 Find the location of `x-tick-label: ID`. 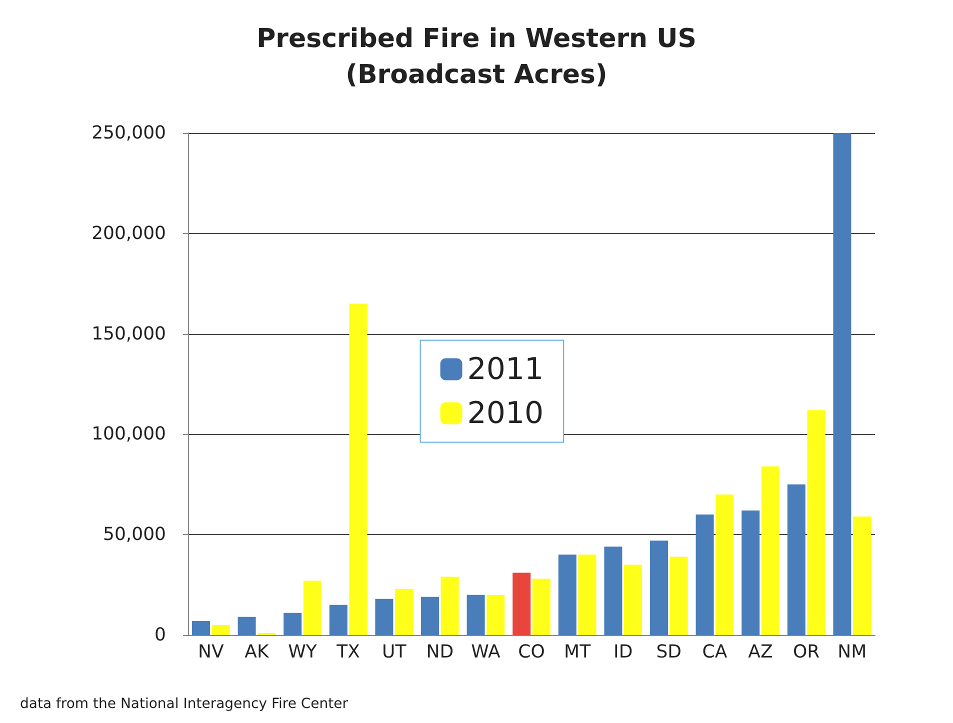

x-tick-label: ID is located at coordinates (623, 652).